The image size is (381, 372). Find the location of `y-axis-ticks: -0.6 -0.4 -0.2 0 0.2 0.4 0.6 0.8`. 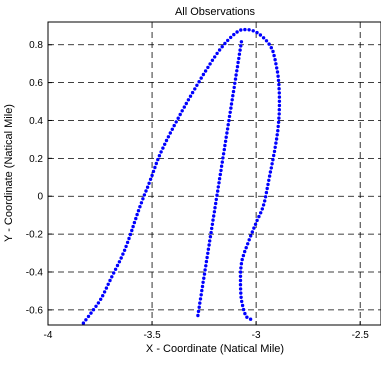

y-axis-ticks: -0.6 -0.4 -0.2 0 0.2 0.4 0.6 0.8 is located at coordinates (39, 178).